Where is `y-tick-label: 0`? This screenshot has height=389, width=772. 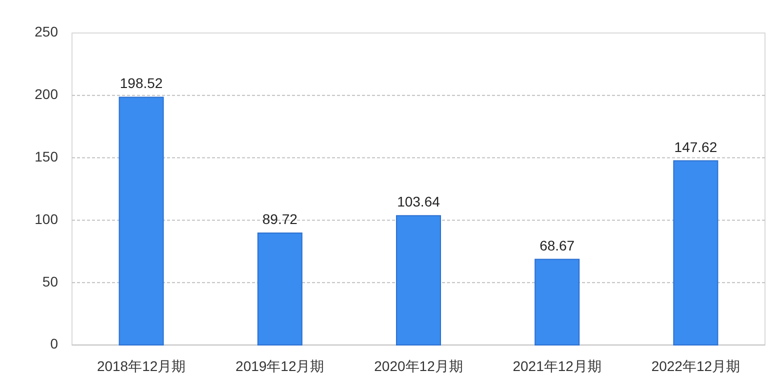
y-tick-label: 0 is located at coordinates (54, 344).